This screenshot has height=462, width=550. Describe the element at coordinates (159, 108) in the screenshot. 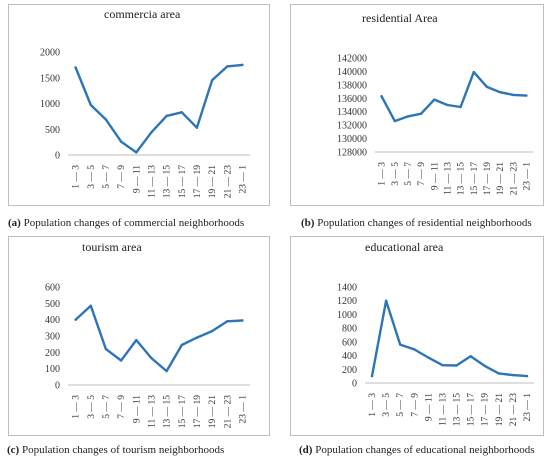

I see `series-line-commercia-area` at that location.